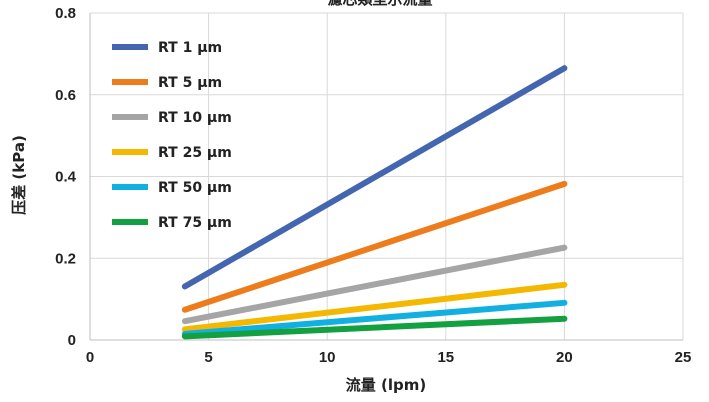 This screenshot has width=709, height=402. I want to click on y-tick-label: 0.2, so click(65, 258).